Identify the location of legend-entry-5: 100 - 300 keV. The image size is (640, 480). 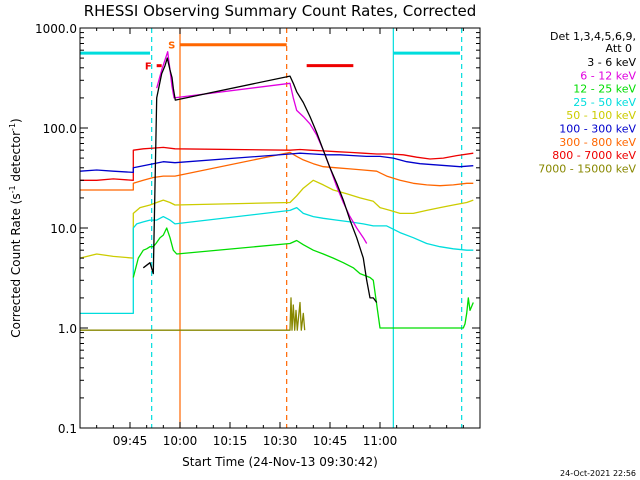
(597, 129).